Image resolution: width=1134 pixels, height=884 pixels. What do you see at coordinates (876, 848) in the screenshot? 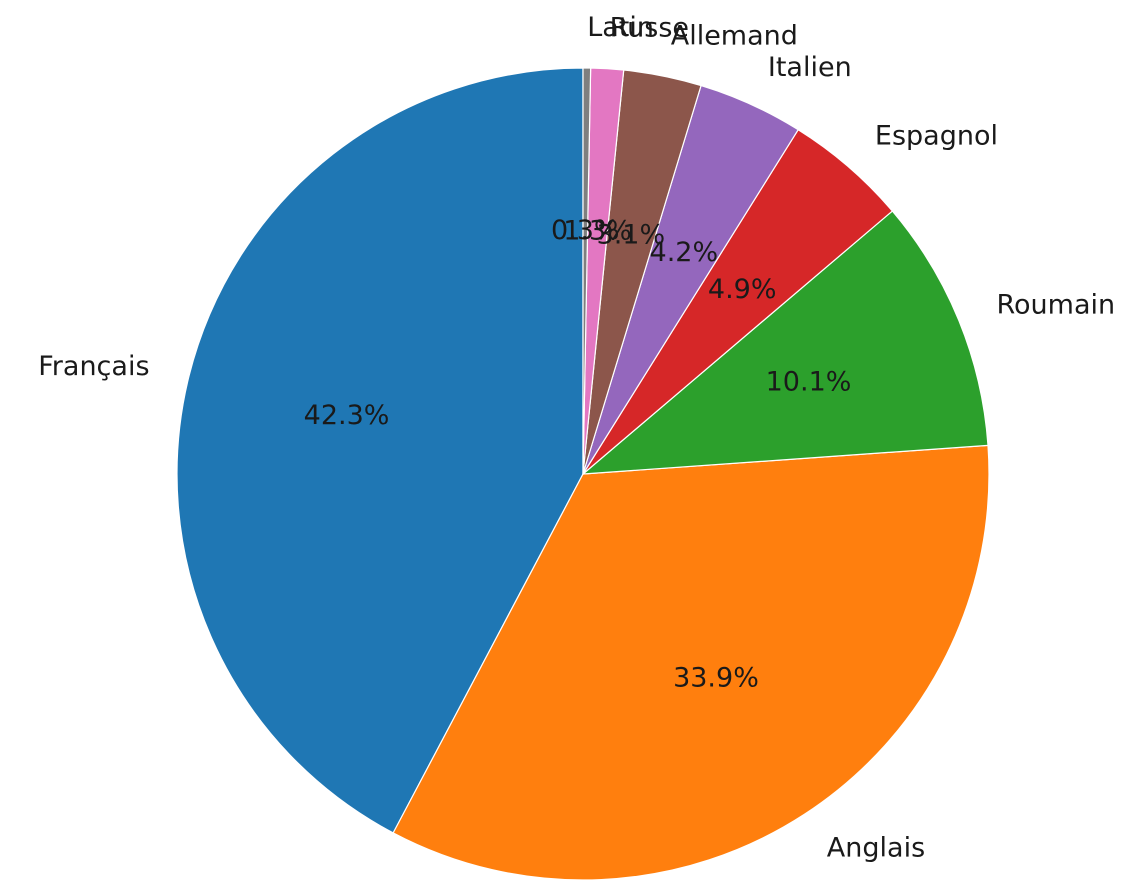
I see `category-label-anglais: Anglais` at bounding box center [876, 848].